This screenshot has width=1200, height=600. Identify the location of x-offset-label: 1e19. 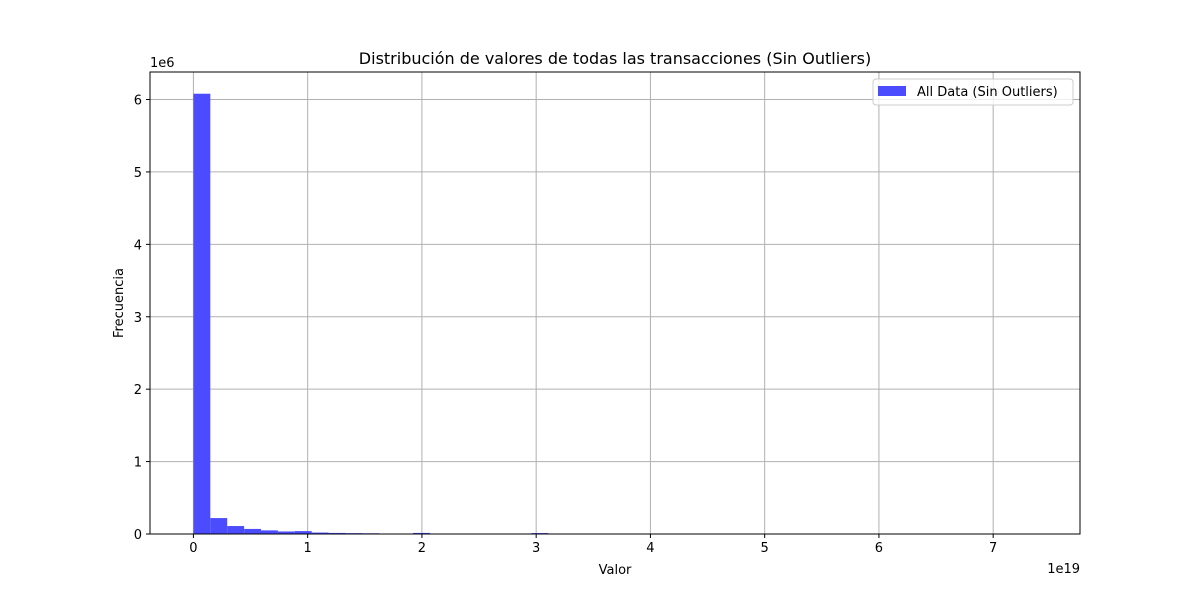
(1063, 569).